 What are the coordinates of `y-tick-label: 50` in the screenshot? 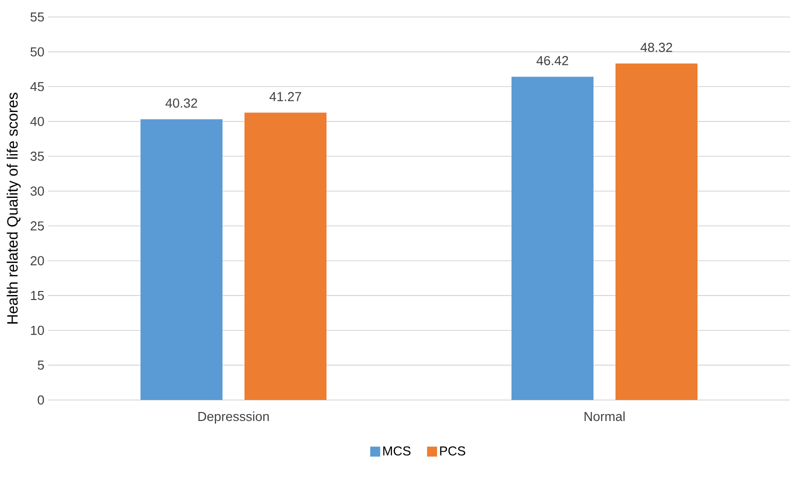 It's located at (37, 51).